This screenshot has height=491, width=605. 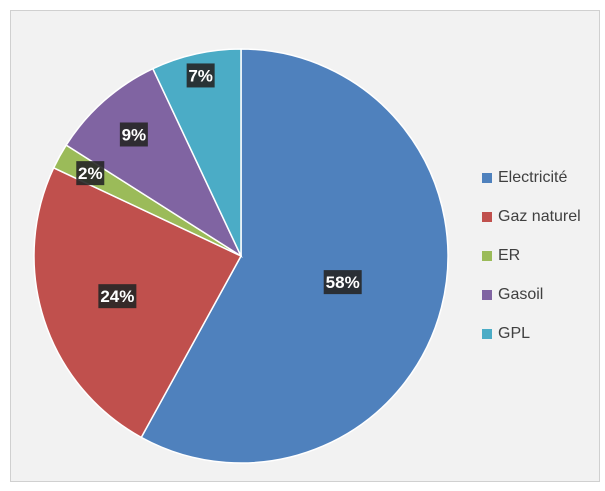 I want to click on data-label-2: 2%, so click(x=90, y=173).